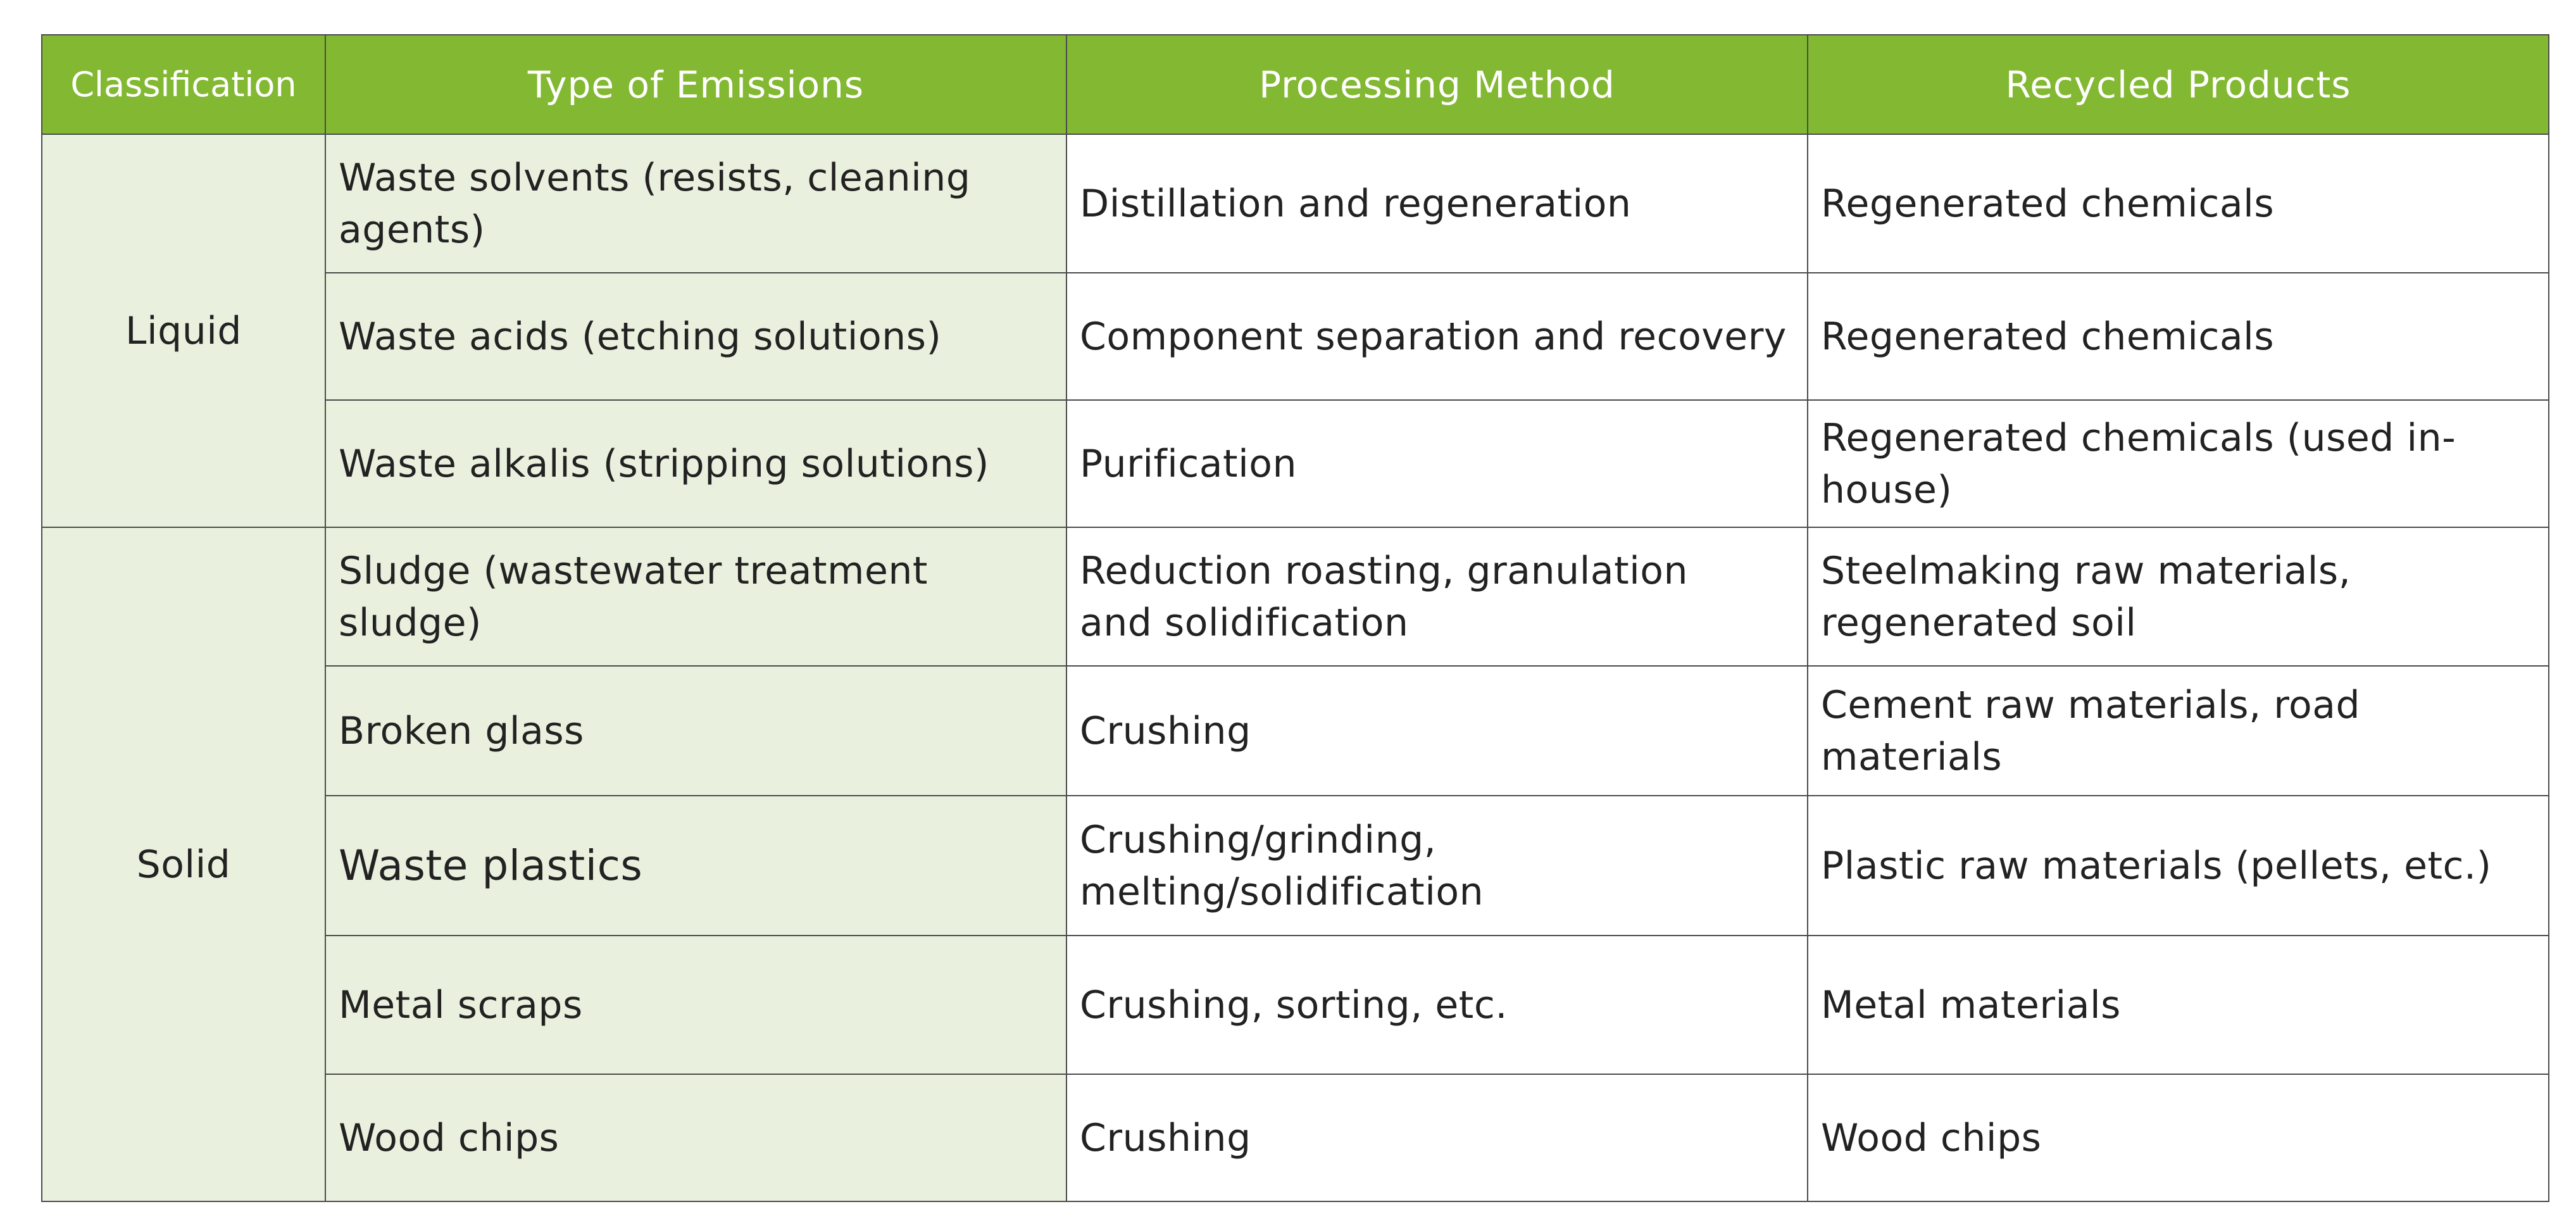  I want to click on product-cell: Regenerated chemicals (used in-house), so click(2178, 463).